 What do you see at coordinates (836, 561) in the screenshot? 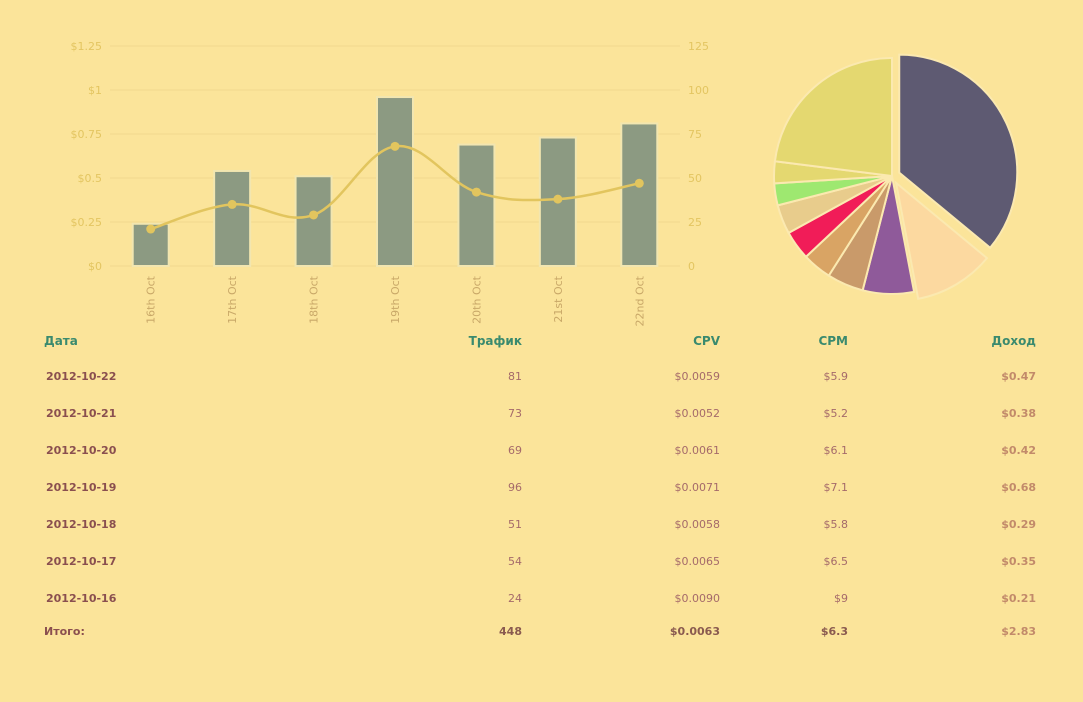
I see `cell-cpm: $6.5` at bounding box center [836, 561].